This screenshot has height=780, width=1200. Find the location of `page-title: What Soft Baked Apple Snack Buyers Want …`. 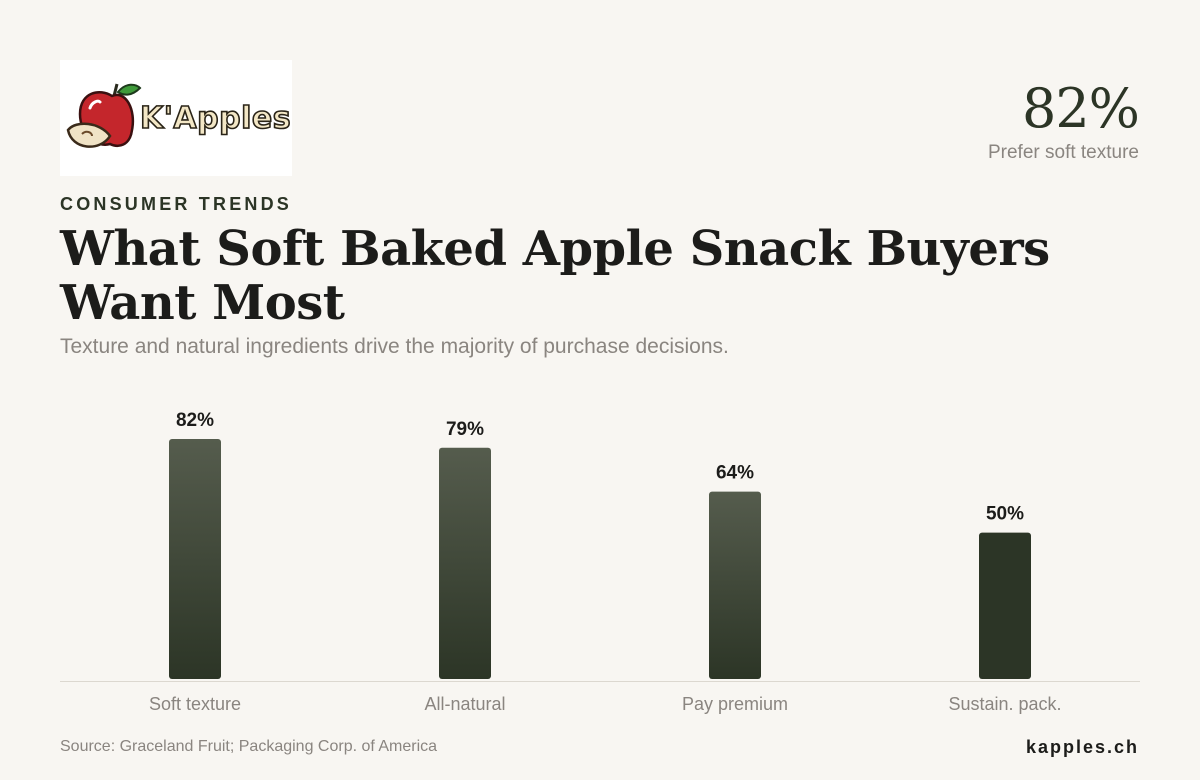

page-title: What Soft Baked Apple Snack Buyers Want … is located at coordinates (555, 276).